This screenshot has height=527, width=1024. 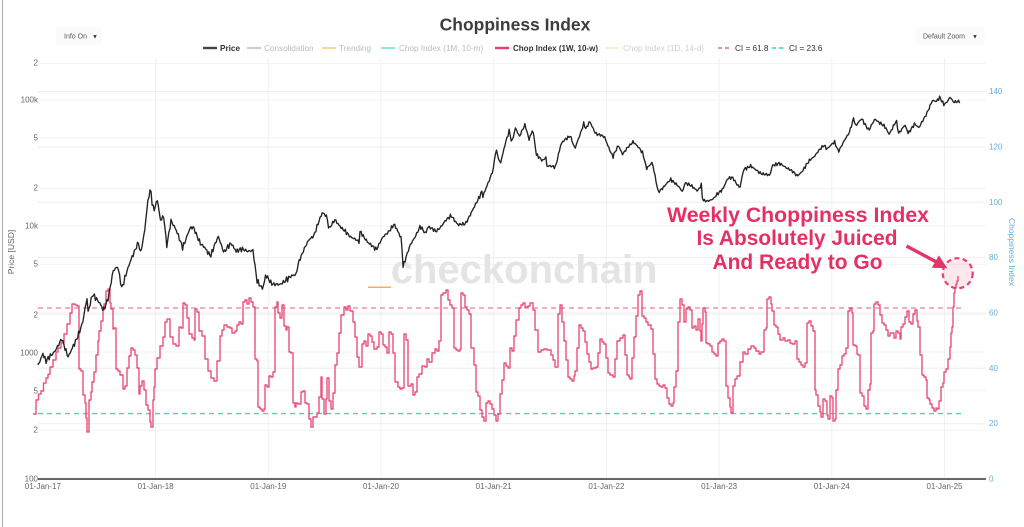 What do you see at coordinates (355, 48) in the screenshot?
I see `svg-text: Trending` at bounding box center [355, 48].